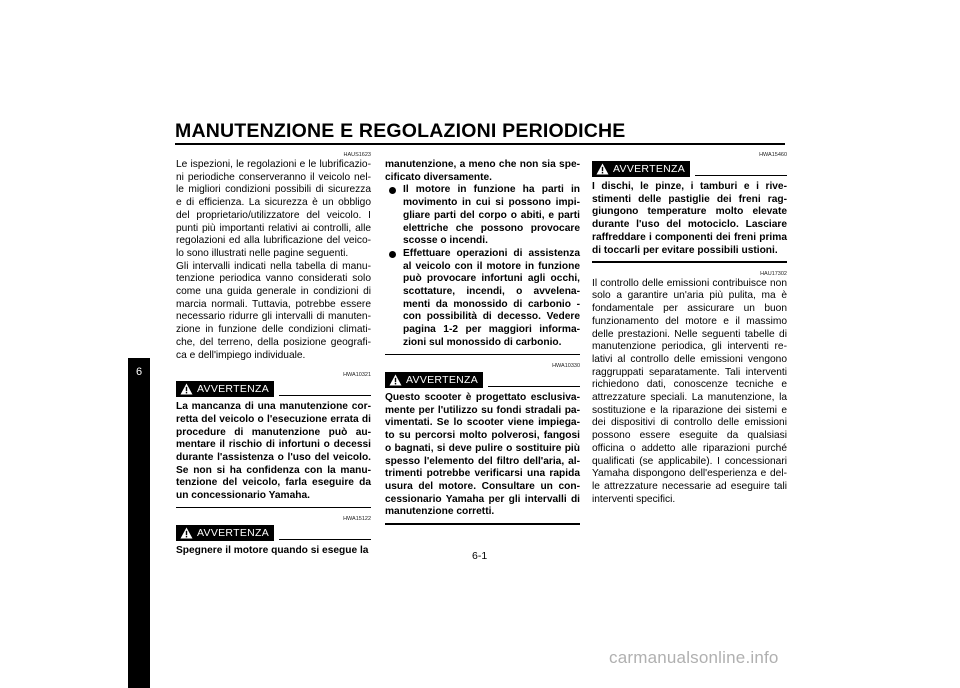 This screenshot has height=688, width=960. Describe the element at coordinates (566, 366) in the screenshot. I see `warning-code: HWA10330` at that location.